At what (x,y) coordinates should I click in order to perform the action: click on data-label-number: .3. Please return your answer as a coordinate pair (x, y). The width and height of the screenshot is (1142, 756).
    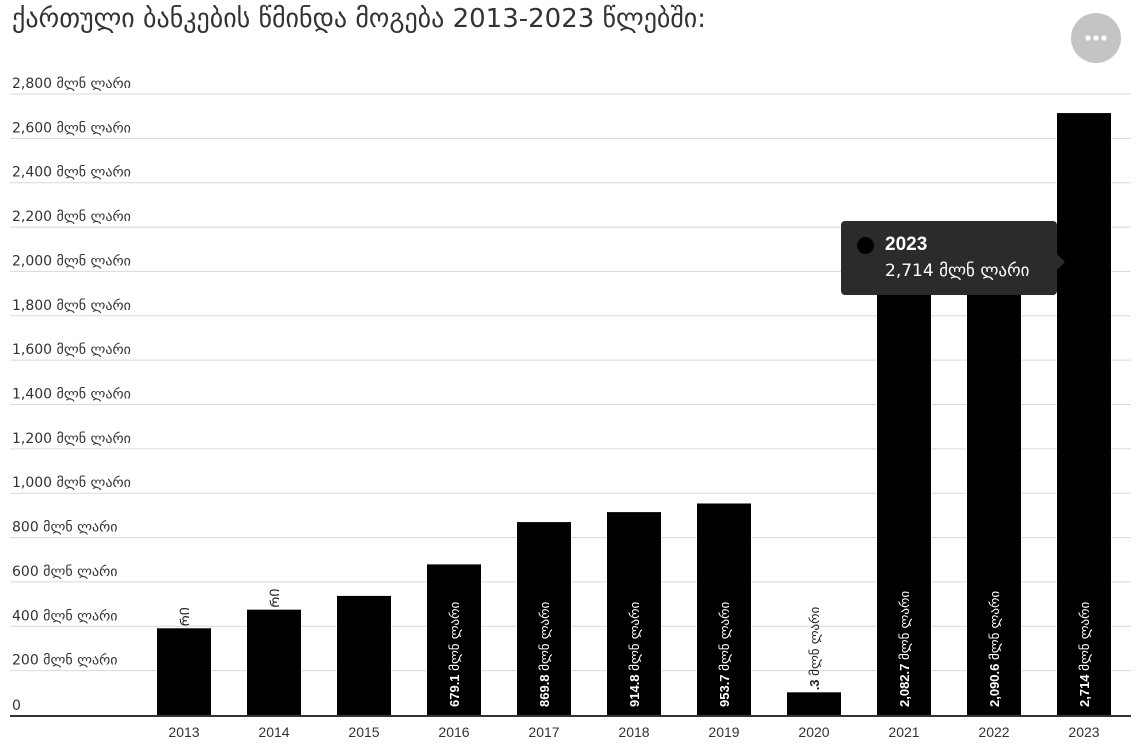
    Looking at the image, I should click on (814, 683).